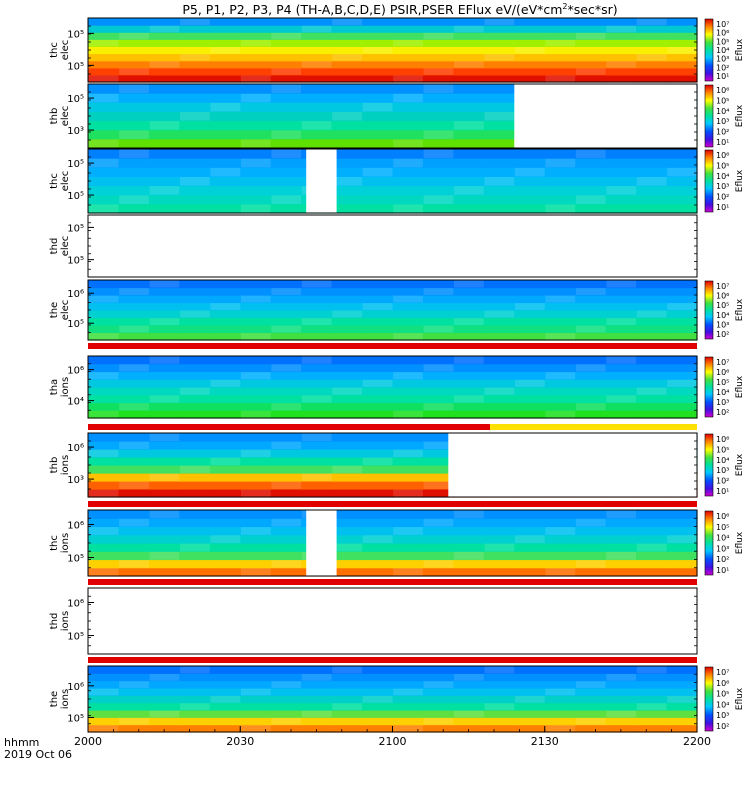 The width and height of the screenshot is (750, 800). Describe the element at coordinates (722, 672) in the screenshot. I see `colorbar-tick-label: 10⁷` at that location.